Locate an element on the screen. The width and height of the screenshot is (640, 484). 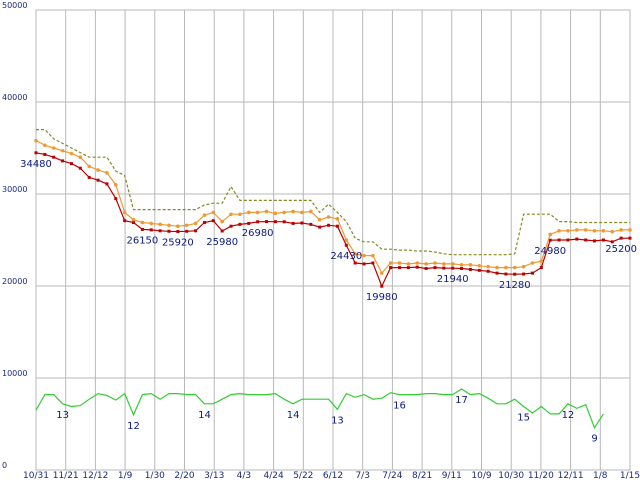
x-tick-label: 10/30 is located at coordinates (511, 475).